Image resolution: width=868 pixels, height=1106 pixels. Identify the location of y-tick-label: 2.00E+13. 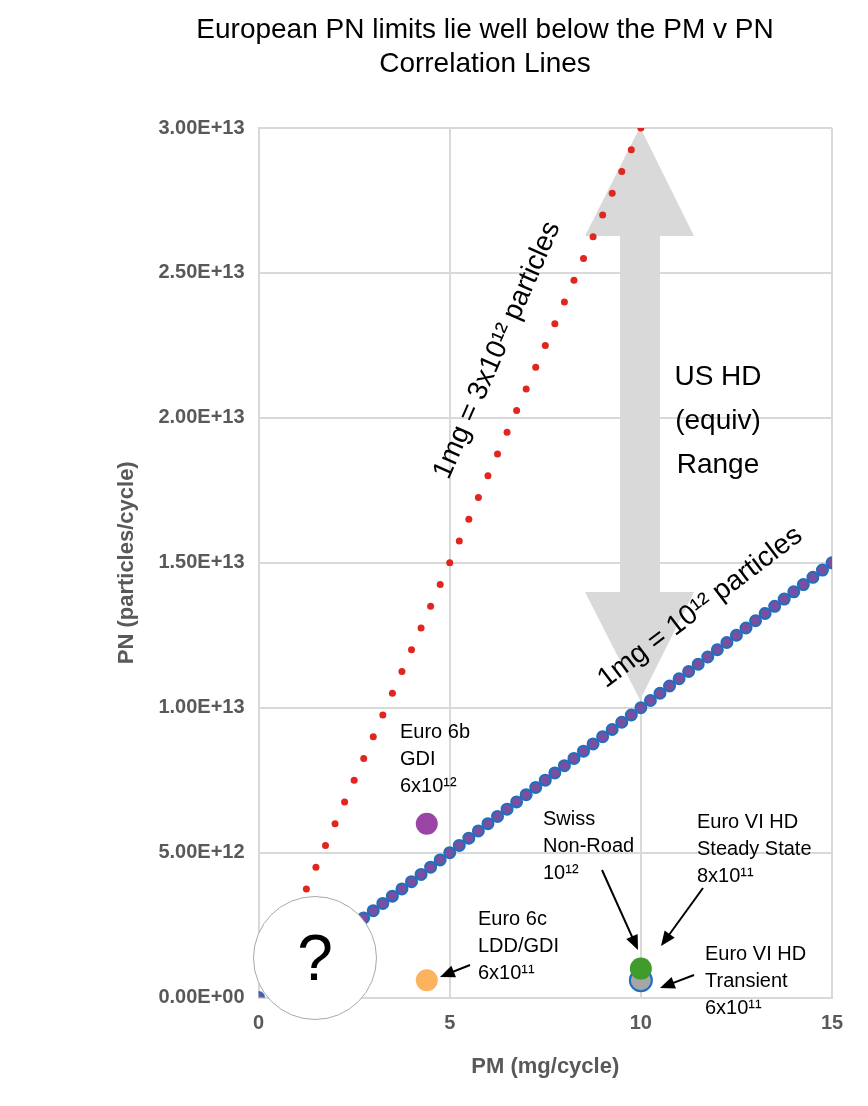
(201, 416).